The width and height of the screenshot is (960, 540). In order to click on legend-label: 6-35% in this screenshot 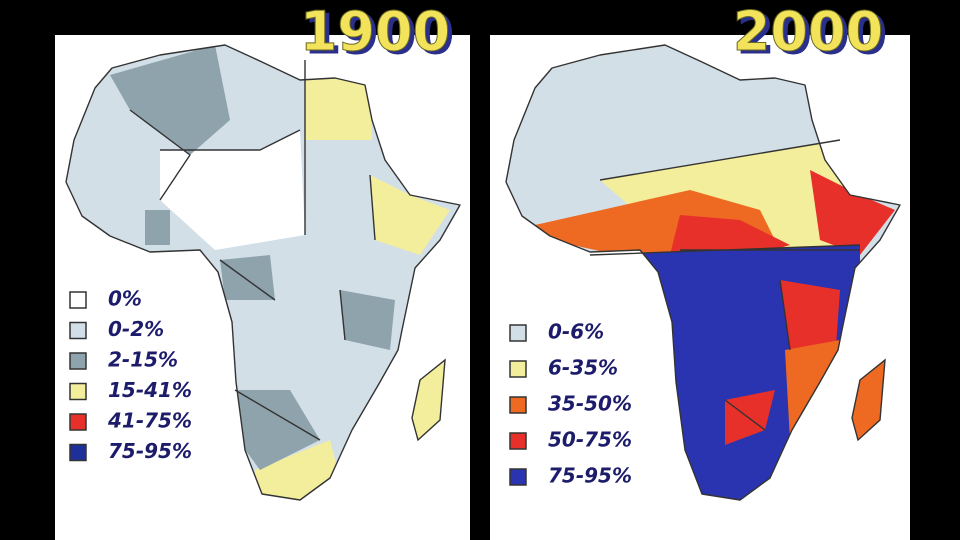, I will do `click(583, 368)`.